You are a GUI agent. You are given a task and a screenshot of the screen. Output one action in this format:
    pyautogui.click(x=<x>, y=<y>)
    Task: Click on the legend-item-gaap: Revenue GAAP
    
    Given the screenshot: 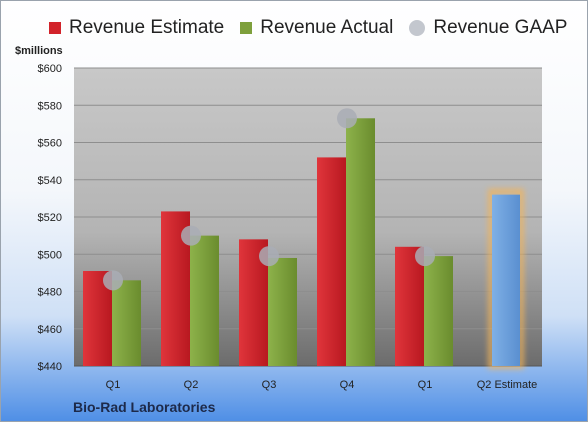 What is the action you would take?
    pyautogui.click(x=488, y=28)
    